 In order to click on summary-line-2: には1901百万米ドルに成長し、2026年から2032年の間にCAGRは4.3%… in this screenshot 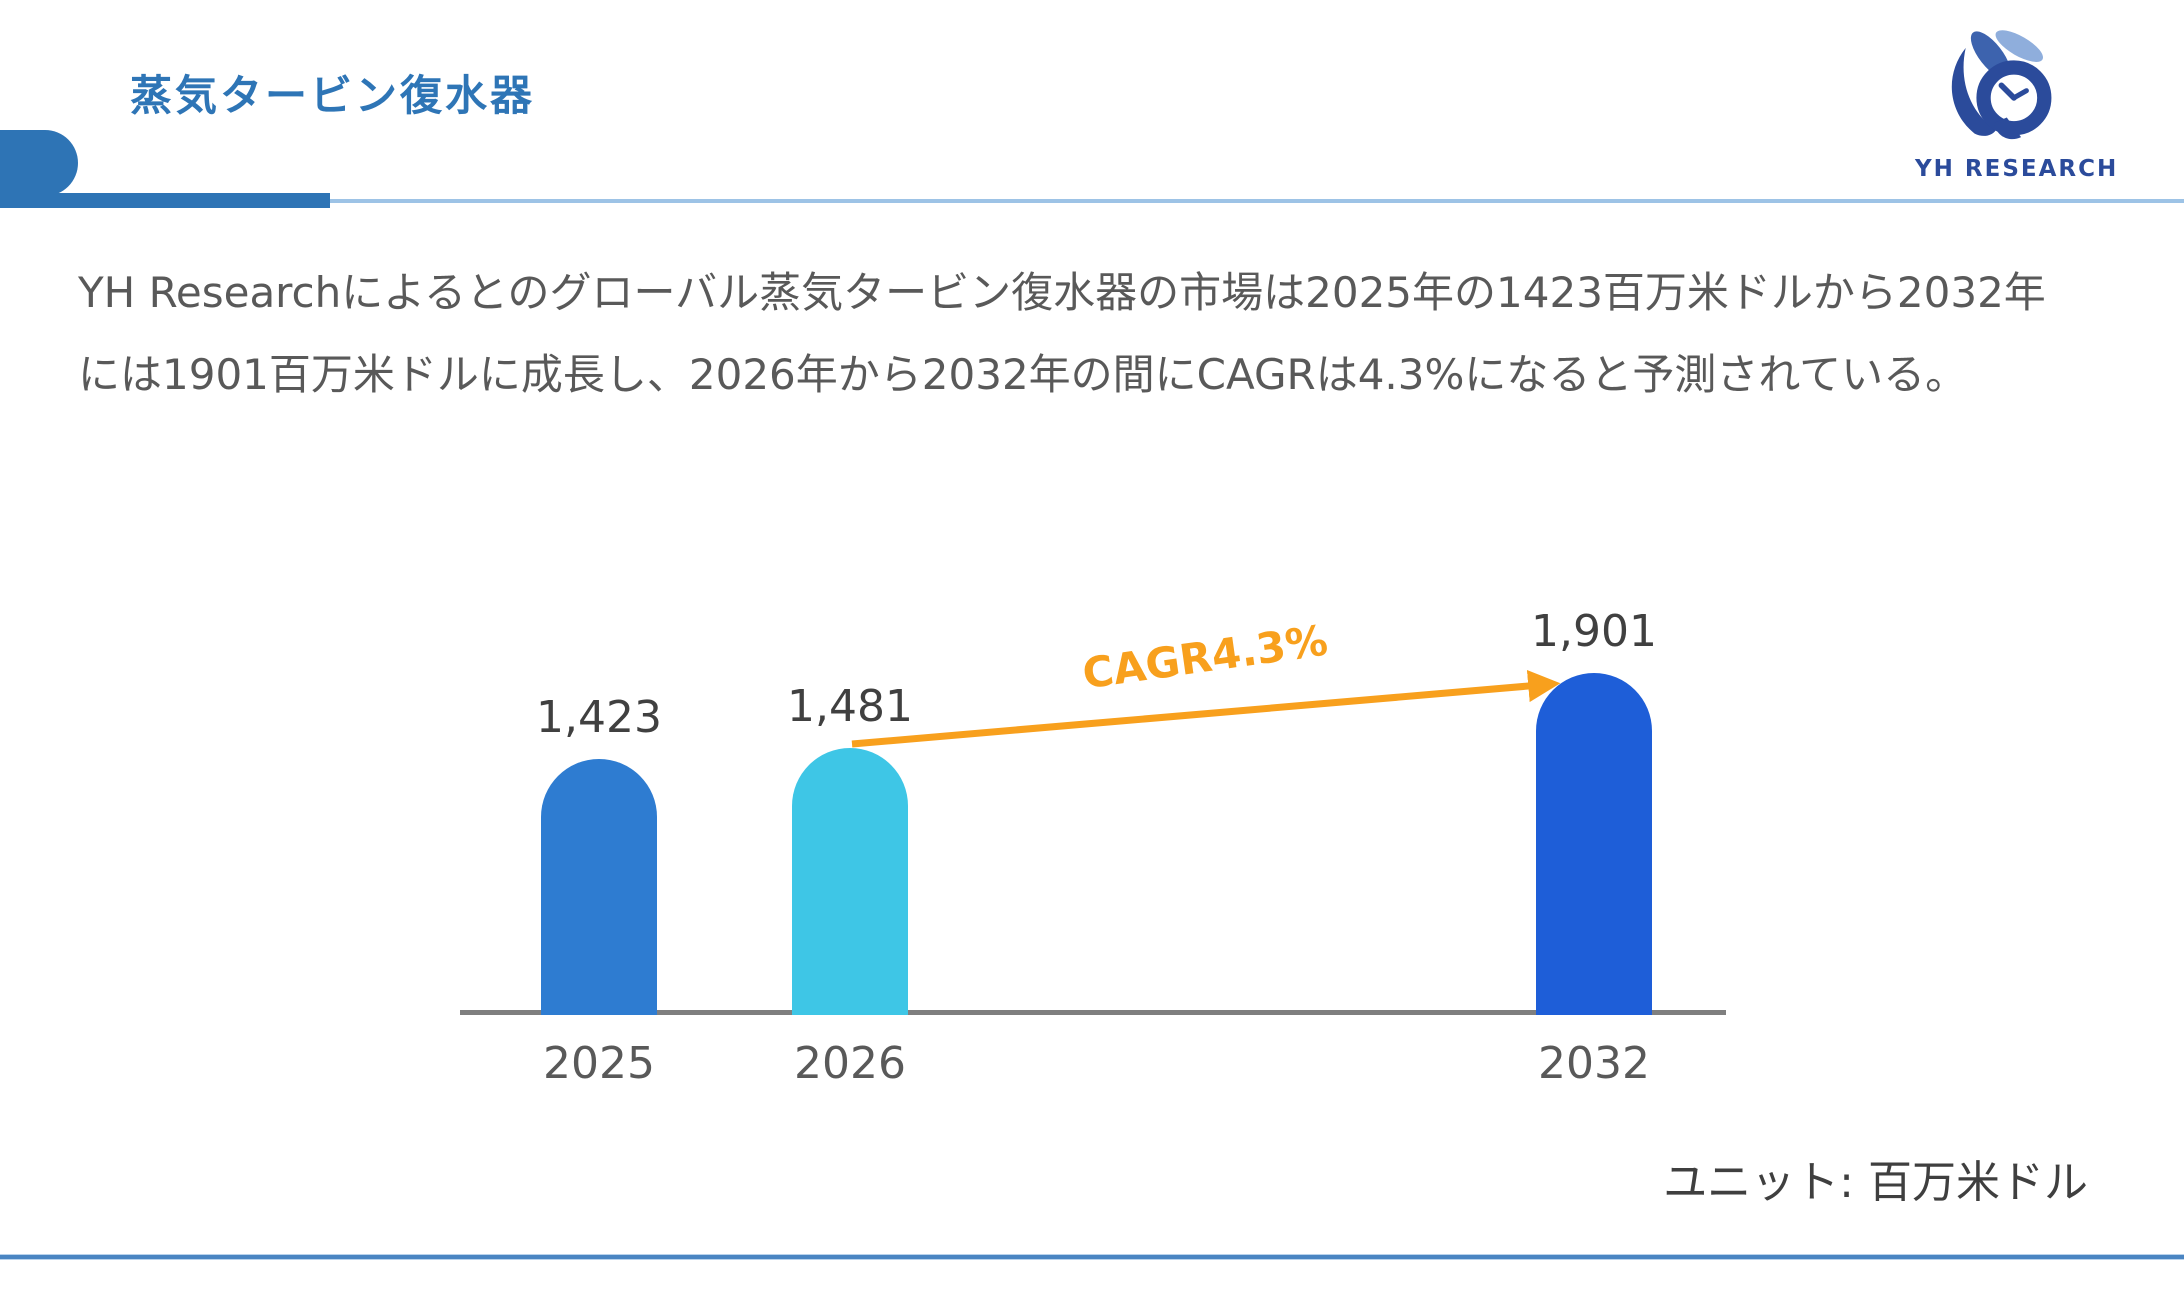, I will do `click(1023, 374)`.